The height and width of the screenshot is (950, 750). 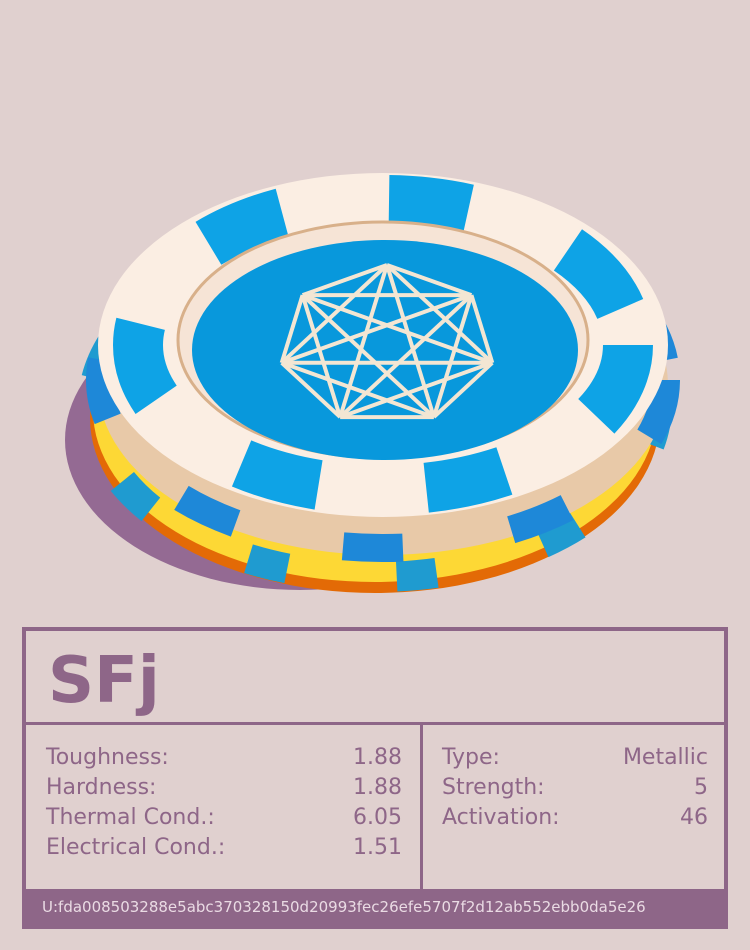 I want to click on property-row: Electrical Cond.: 1.51, so click(x=224, y=848).